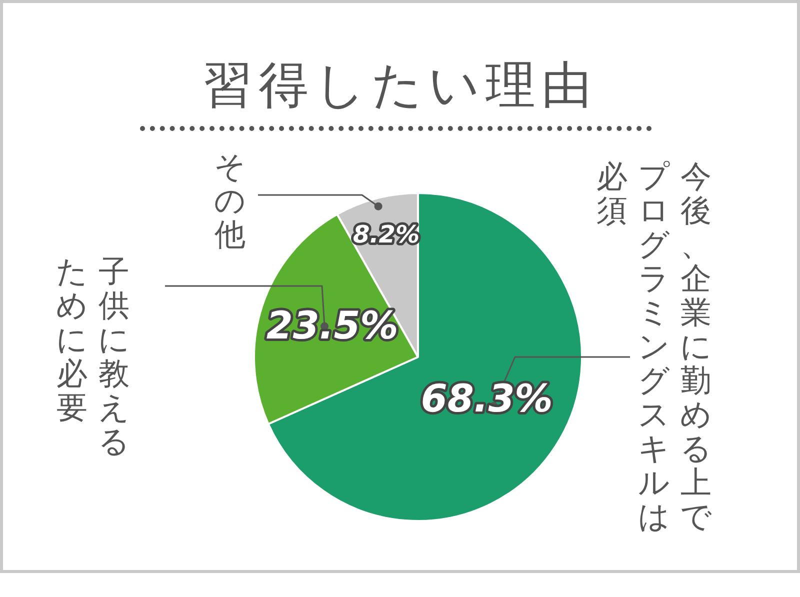 This screenshot has height=597, width=800. I want to click on data-label: 23.5%, so click(332, 326).